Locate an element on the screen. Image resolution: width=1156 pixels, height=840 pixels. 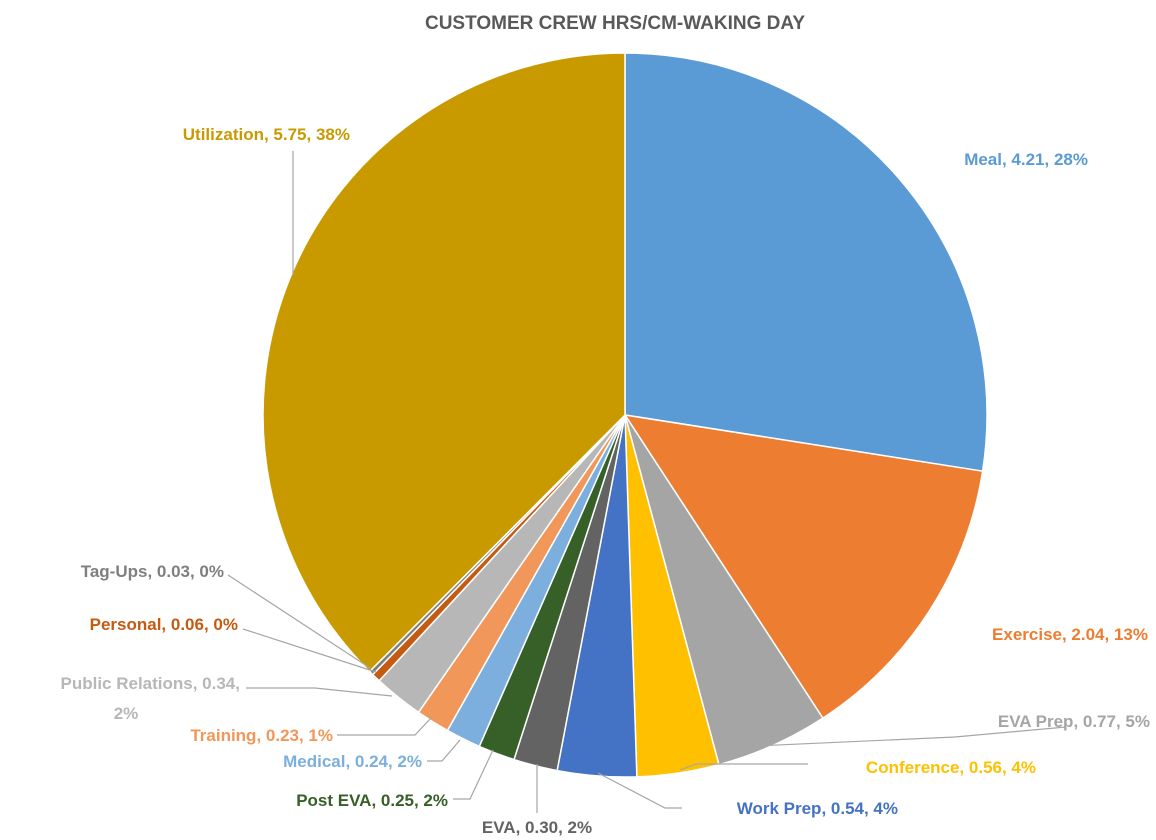
data-label-conference: Conference, 0.56, 4% is located at coordinates (951, 767).